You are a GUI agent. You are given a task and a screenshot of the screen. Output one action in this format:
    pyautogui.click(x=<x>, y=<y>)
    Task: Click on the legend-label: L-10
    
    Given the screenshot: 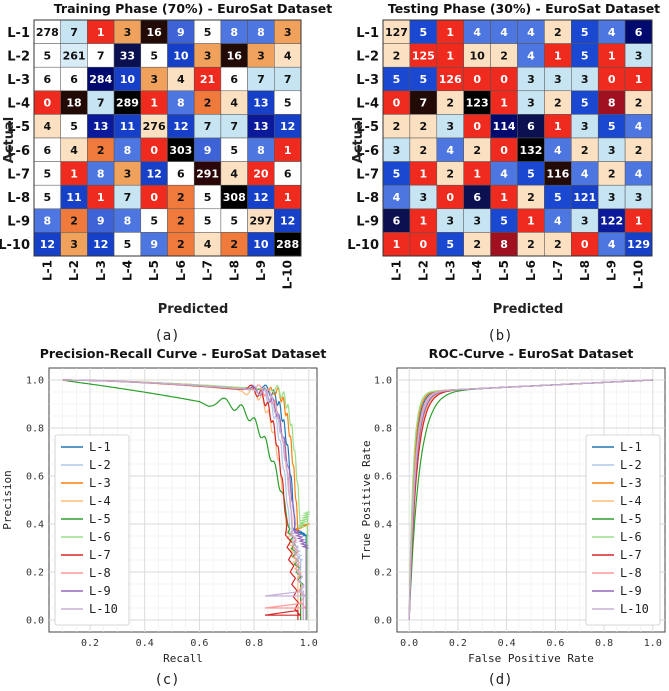 What is the action you would take?
    pyautogui.click(x=634, y=609)
    